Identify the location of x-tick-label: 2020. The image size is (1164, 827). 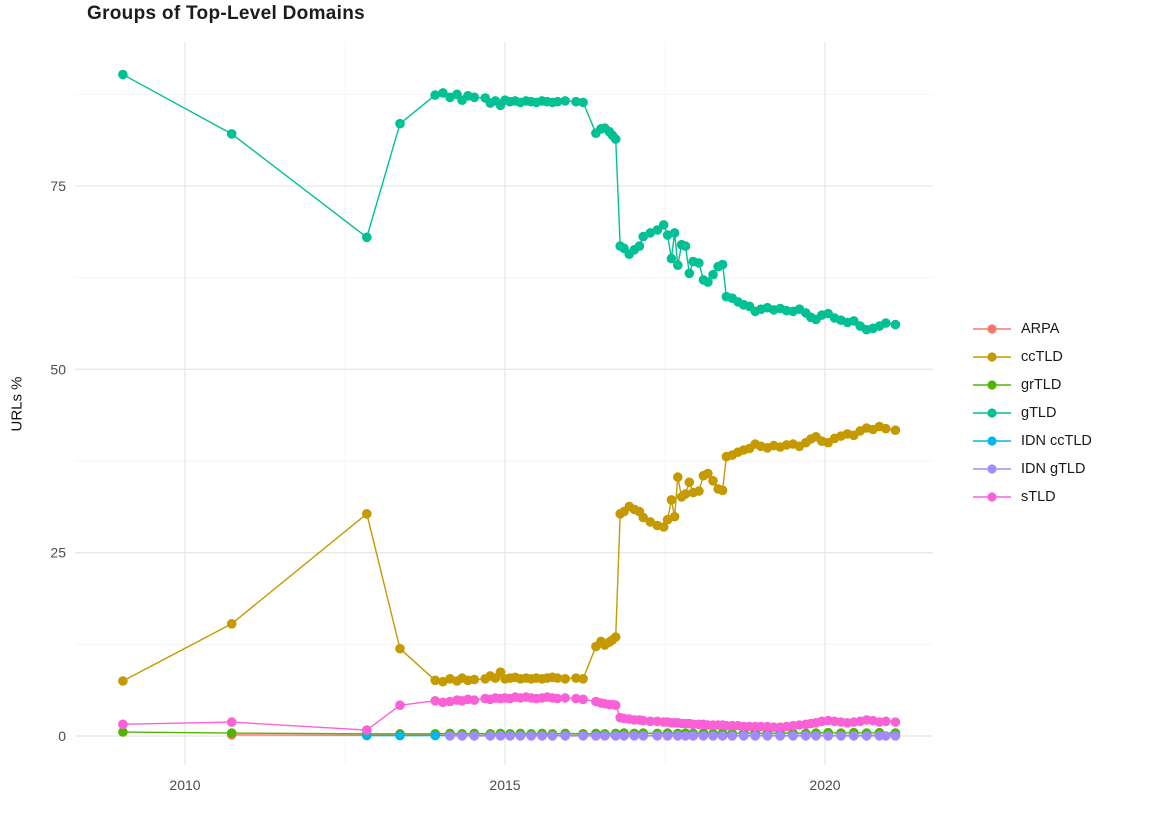
(824, 785).